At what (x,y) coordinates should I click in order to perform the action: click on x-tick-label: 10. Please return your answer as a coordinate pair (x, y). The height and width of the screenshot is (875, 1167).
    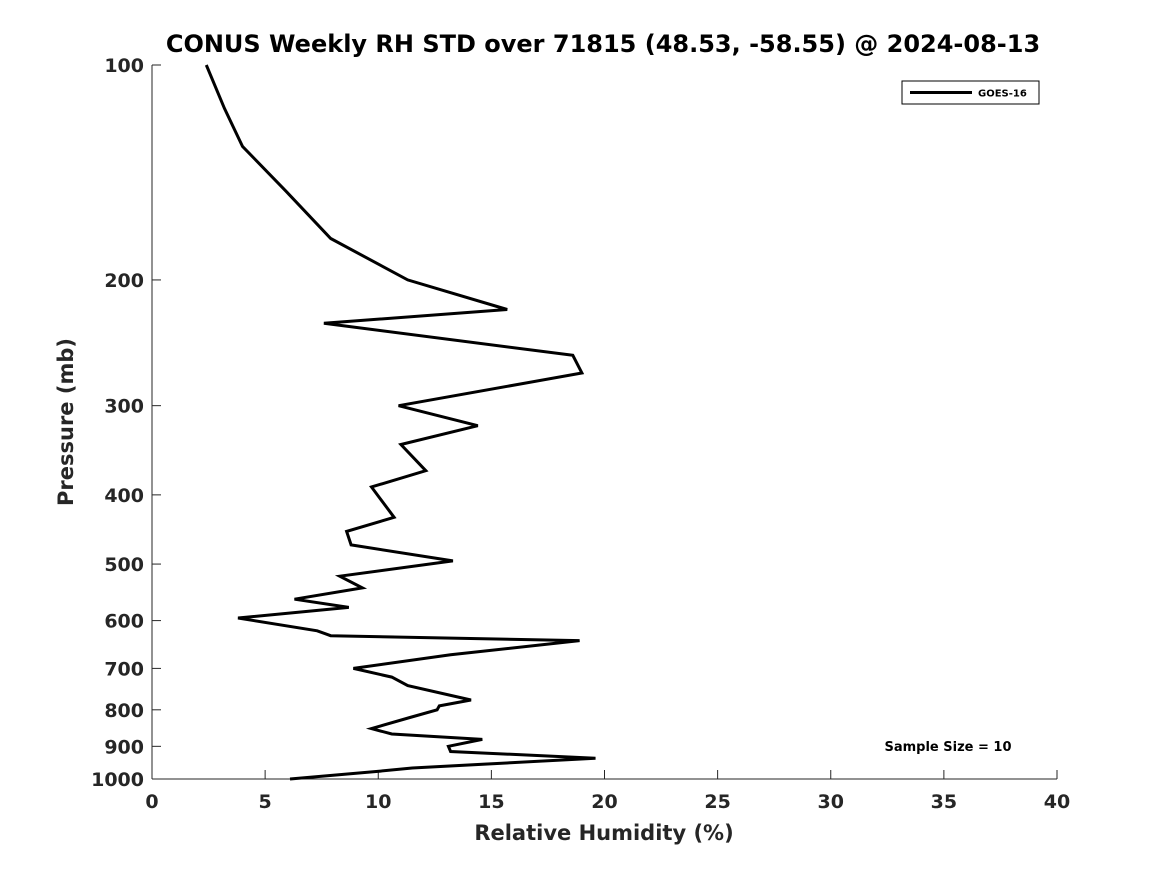
    Looking at the image, I should click on (378, 802).